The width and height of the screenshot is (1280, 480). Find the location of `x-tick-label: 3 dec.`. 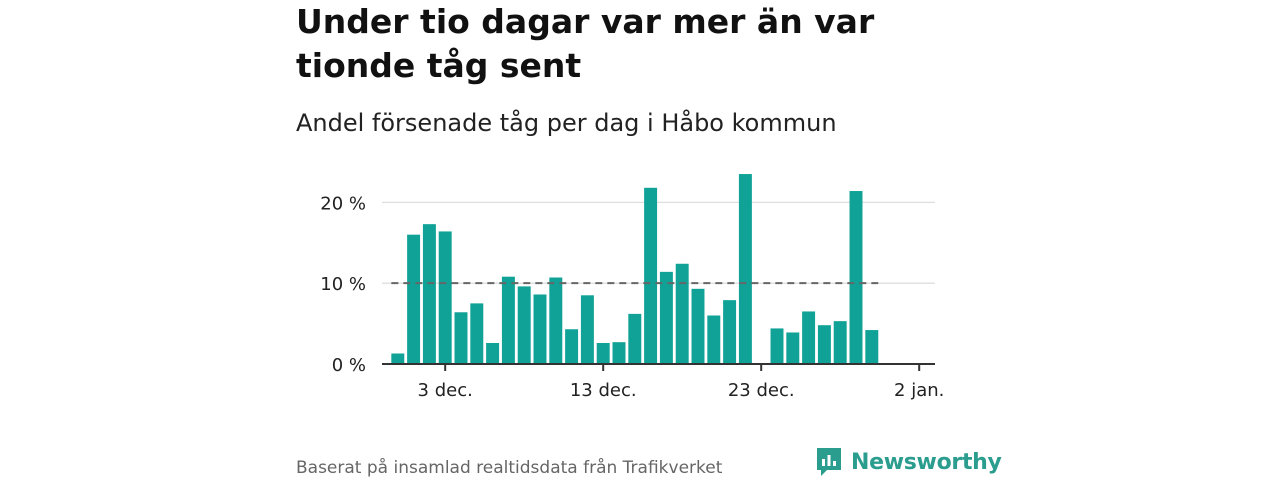

x-tick-label: 3 dec. is located at coordinates (445, 390).